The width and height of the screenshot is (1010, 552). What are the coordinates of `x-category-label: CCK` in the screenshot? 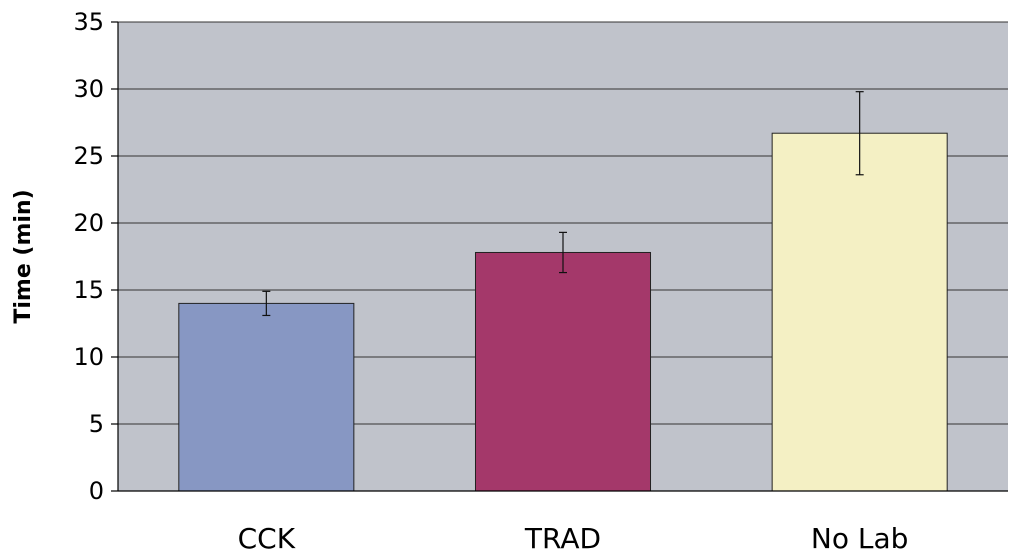 It's located at (267, 537).